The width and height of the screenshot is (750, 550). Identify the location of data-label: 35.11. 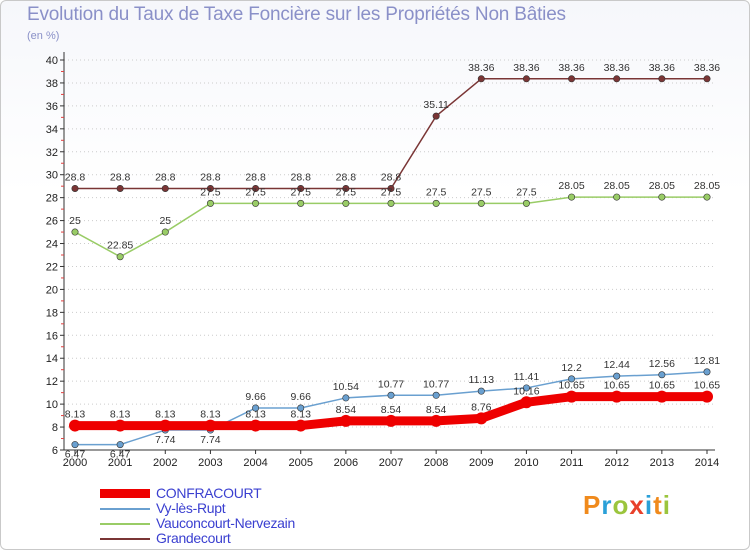
(436, 105).